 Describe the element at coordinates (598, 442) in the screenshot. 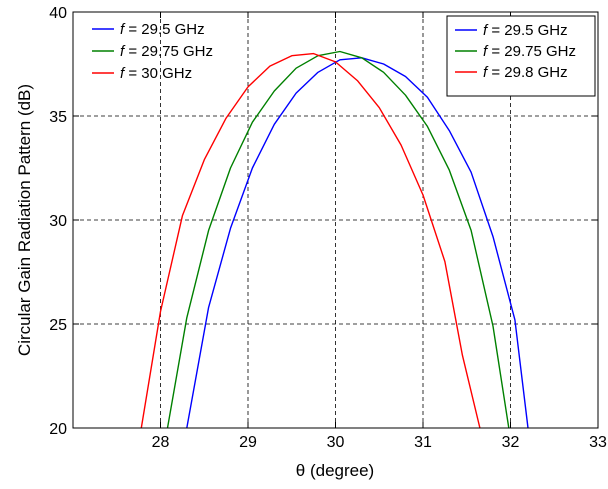

I see `x-tick-label: 33` at that location.